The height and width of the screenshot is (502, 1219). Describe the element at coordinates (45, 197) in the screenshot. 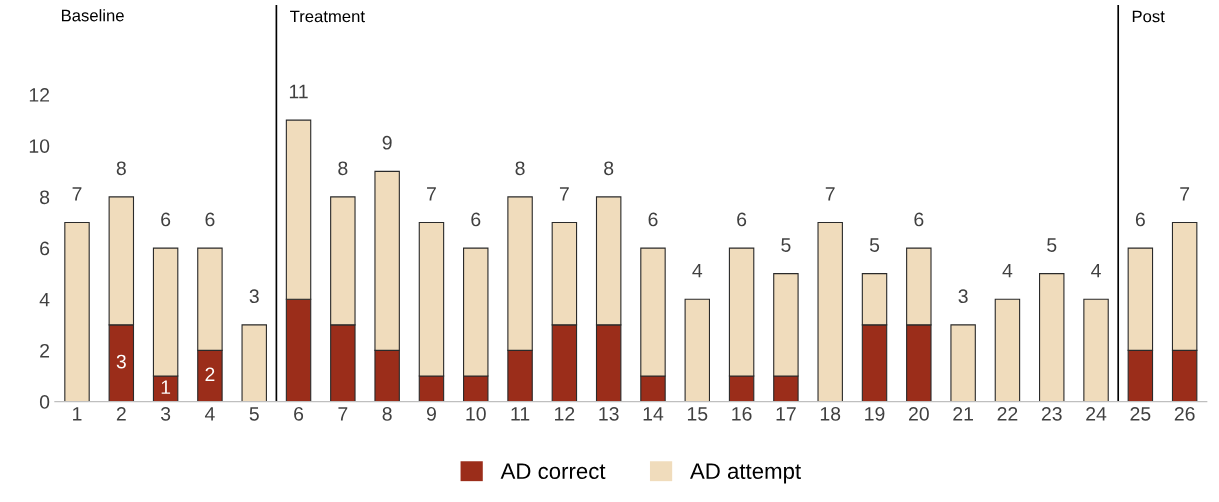

I see `y-tick-label: 8` at that location.